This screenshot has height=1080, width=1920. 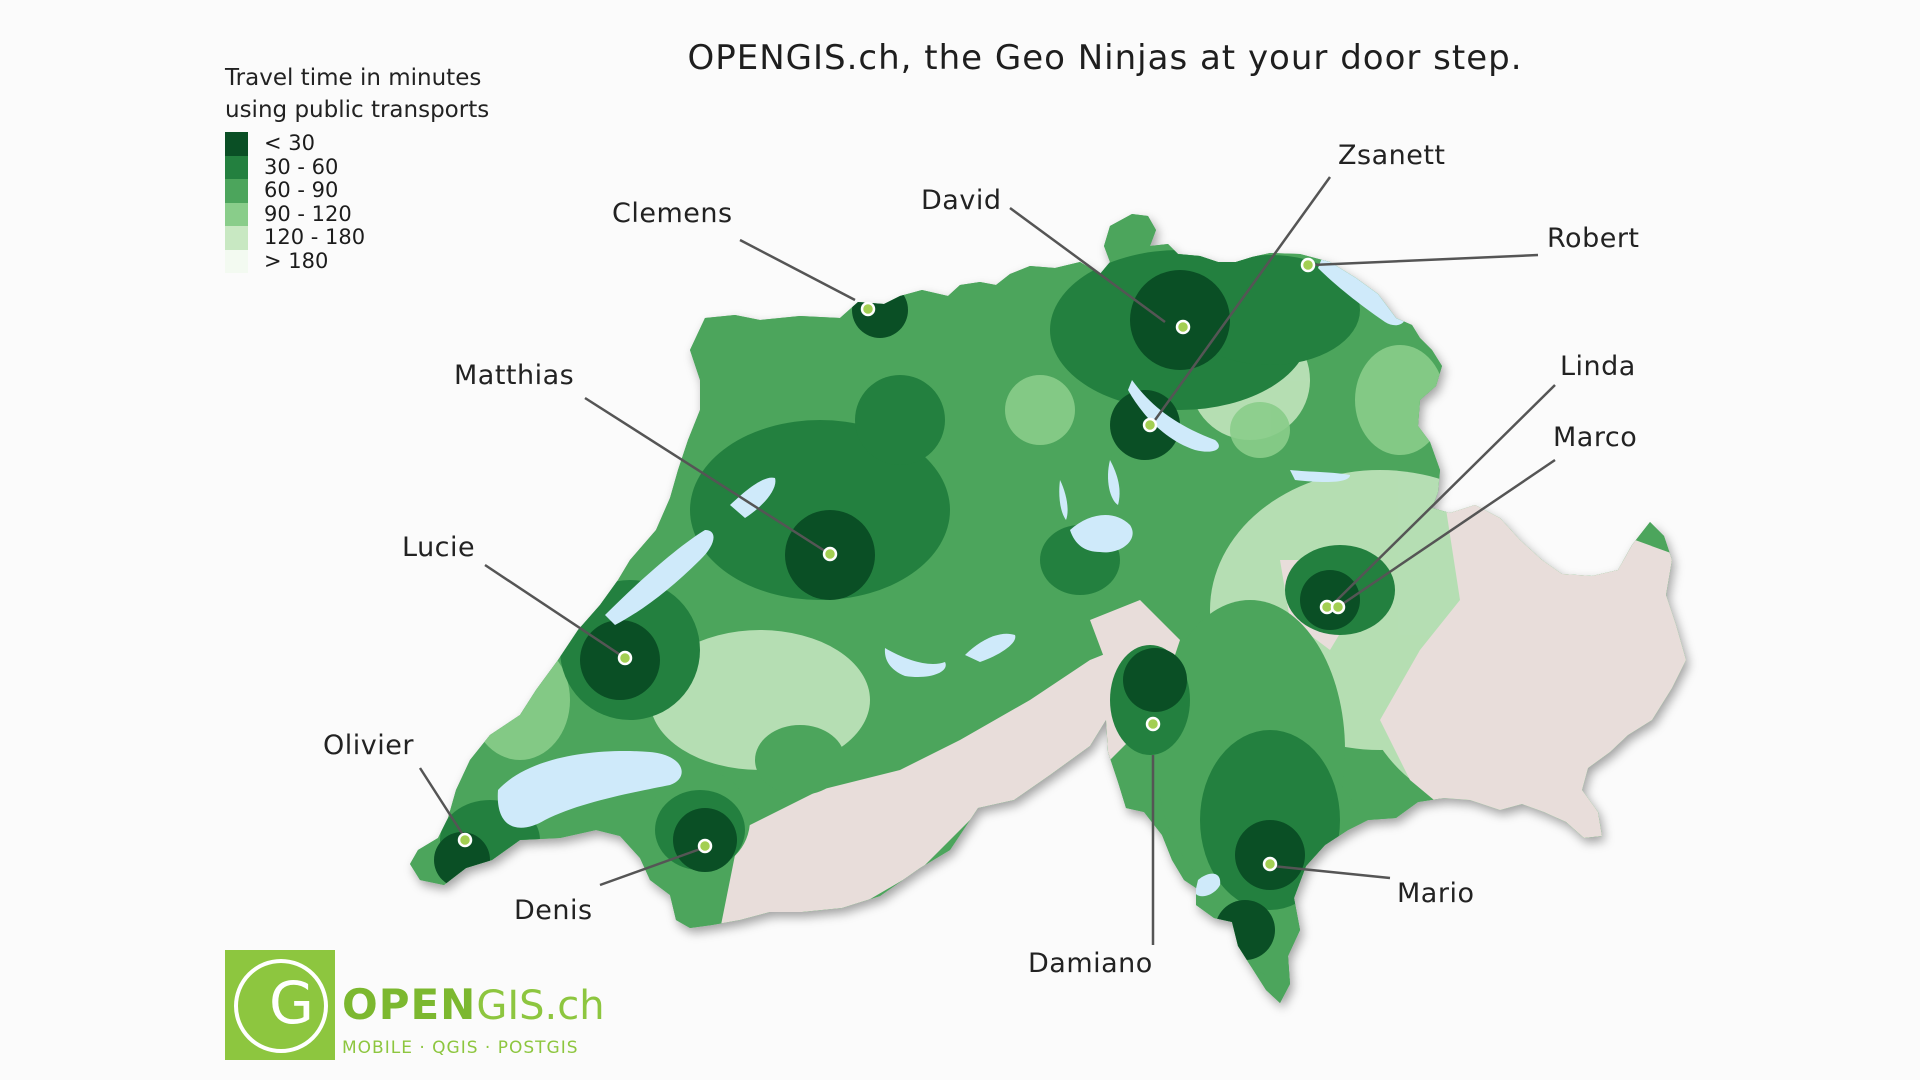 What do you see at coordinates (1436, 893) in the screenshot?
I see `label-mario: Mario` at bounding box center [1436, 893].